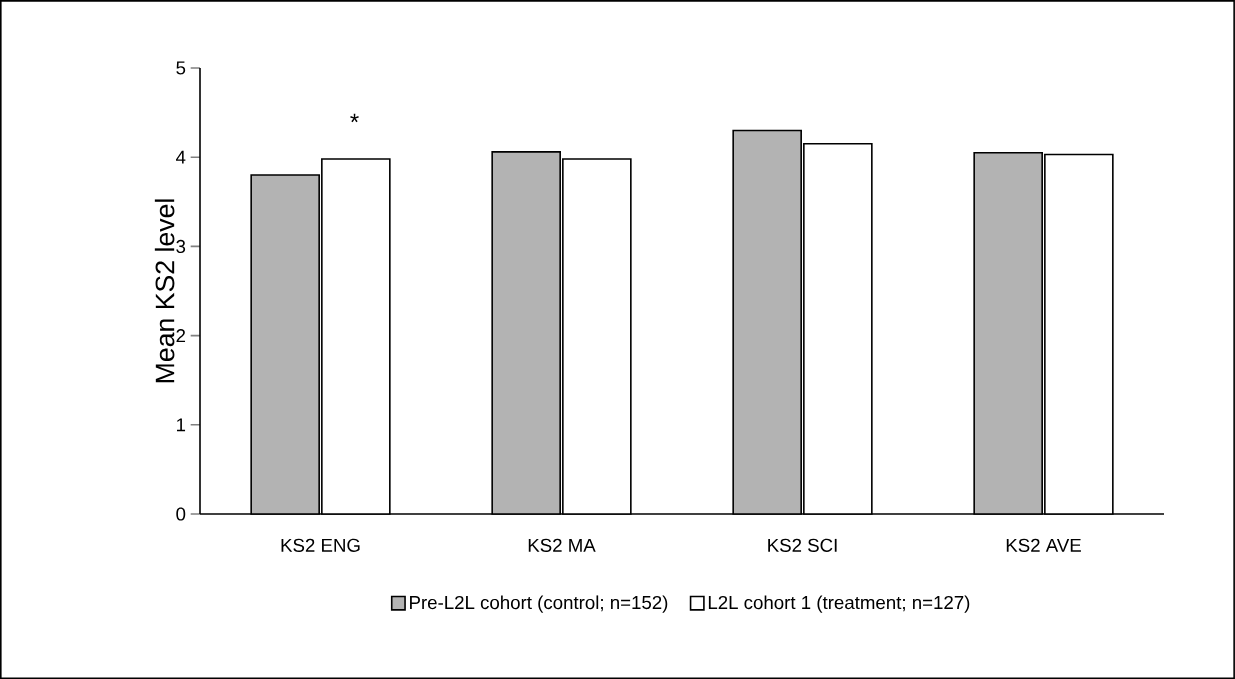  What do you see at coordinates (181, 246) in the screenshot?
I see `y-tick-label: 3` at bounding box center [181, 246].